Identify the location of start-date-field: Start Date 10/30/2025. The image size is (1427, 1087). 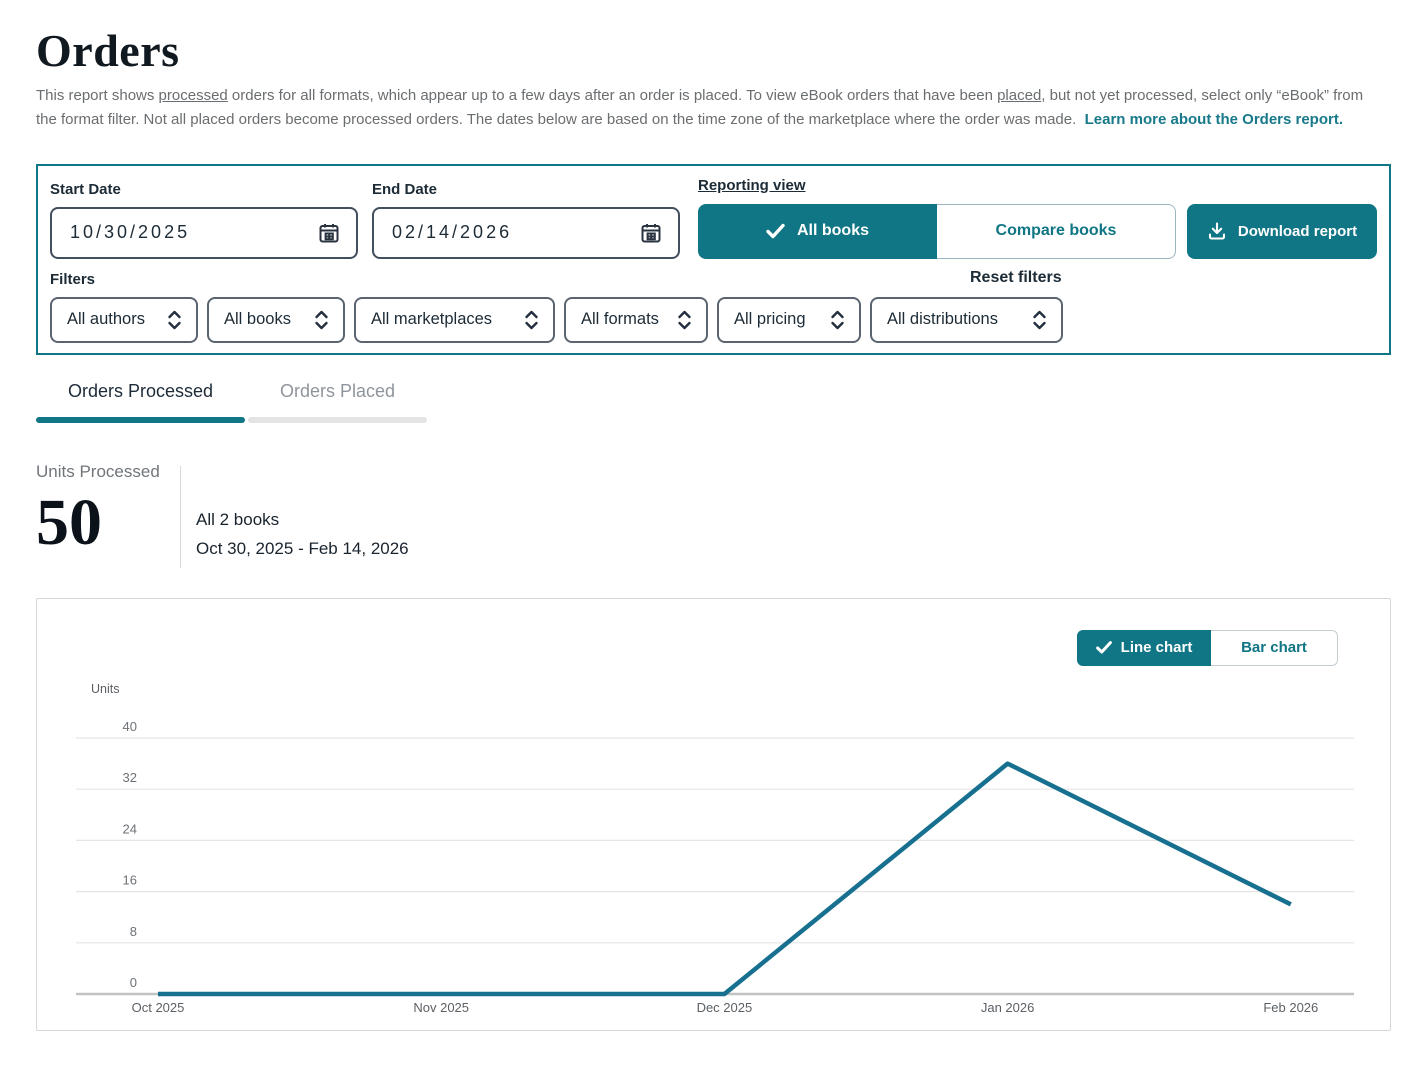
(204, 220).